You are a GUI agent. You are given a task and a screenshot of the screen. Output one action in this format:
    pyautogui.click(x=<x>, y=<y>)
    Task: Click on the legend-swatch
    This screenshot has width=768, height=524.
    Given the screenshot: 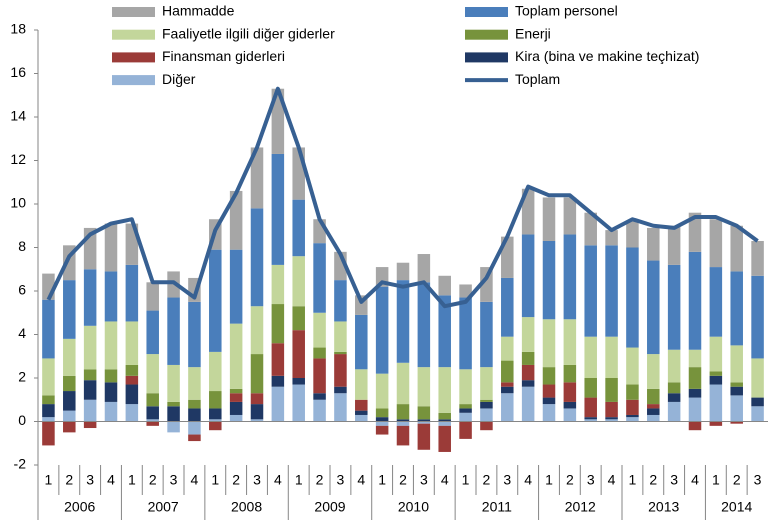 What is the action you would take?
    pyautogui.click(x=133, y=57)
    